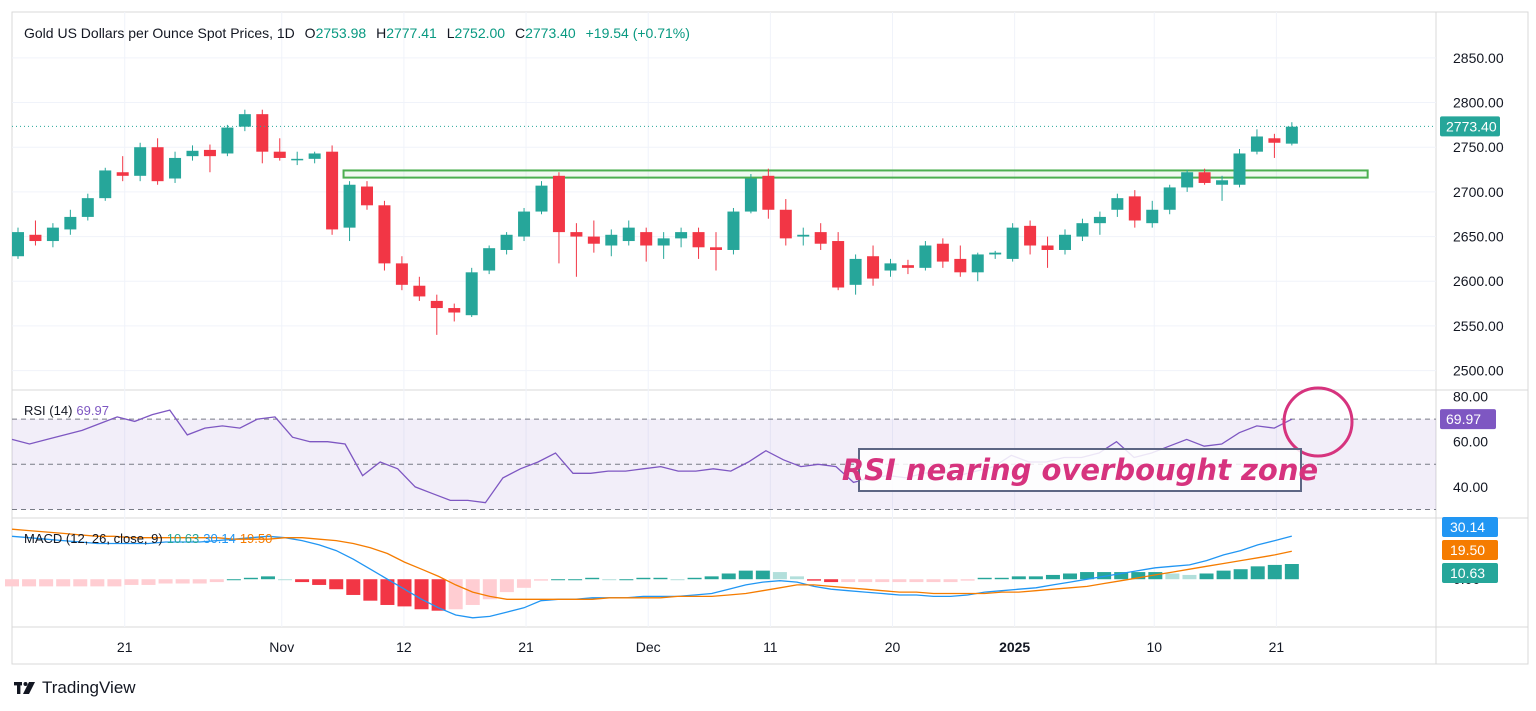  I want to click on rsi-tick-label: 60.00, so click(1470, 442).